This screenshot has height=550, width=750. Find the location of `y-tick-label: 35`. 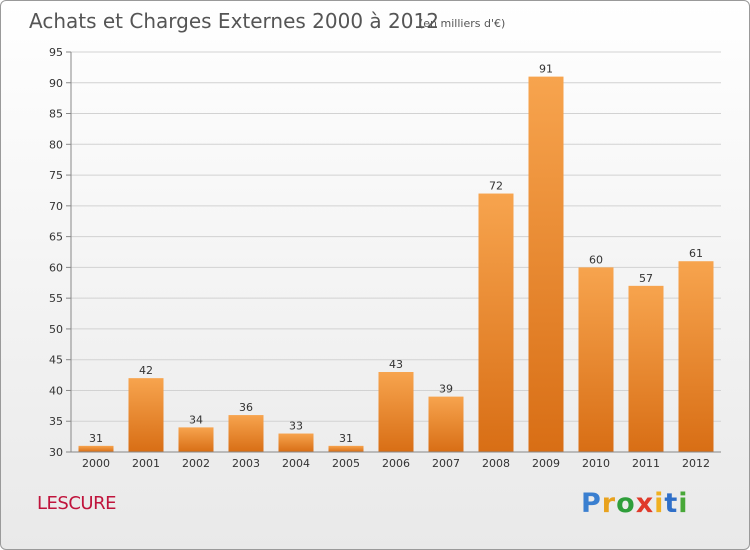

y-tick-label: 35 is located at coordinates (56, 421).